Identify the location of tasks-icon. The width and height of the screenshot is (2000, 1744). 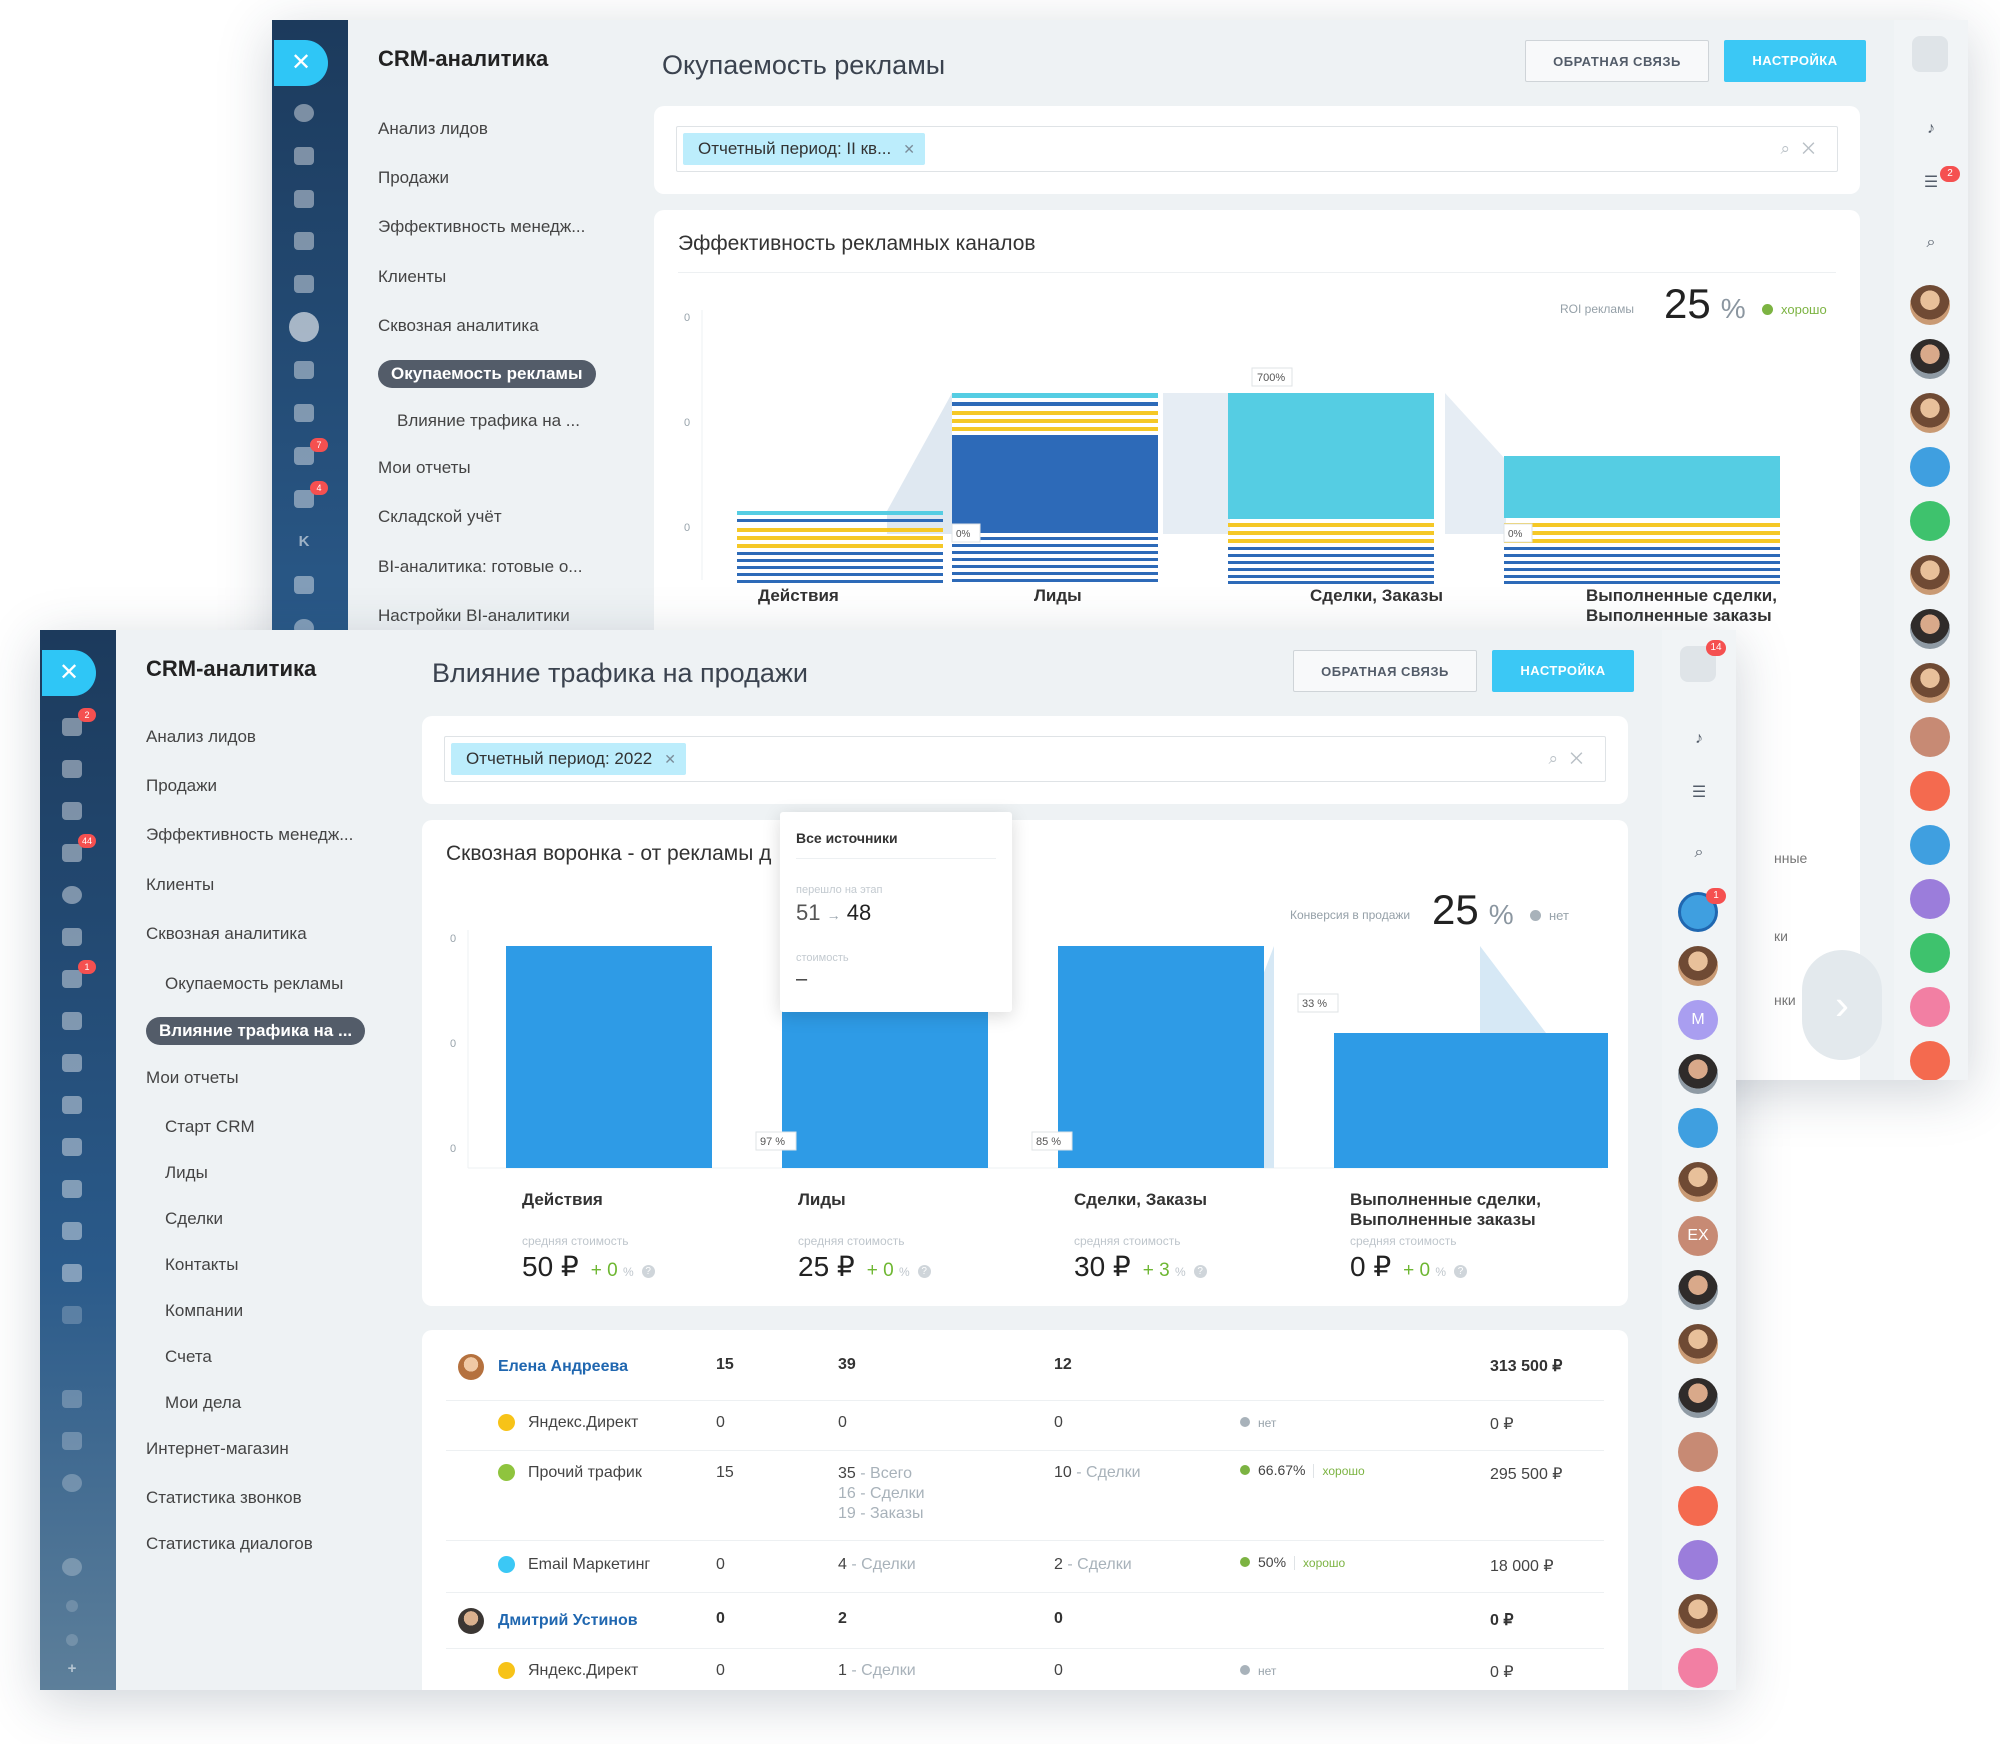
(72, 853).